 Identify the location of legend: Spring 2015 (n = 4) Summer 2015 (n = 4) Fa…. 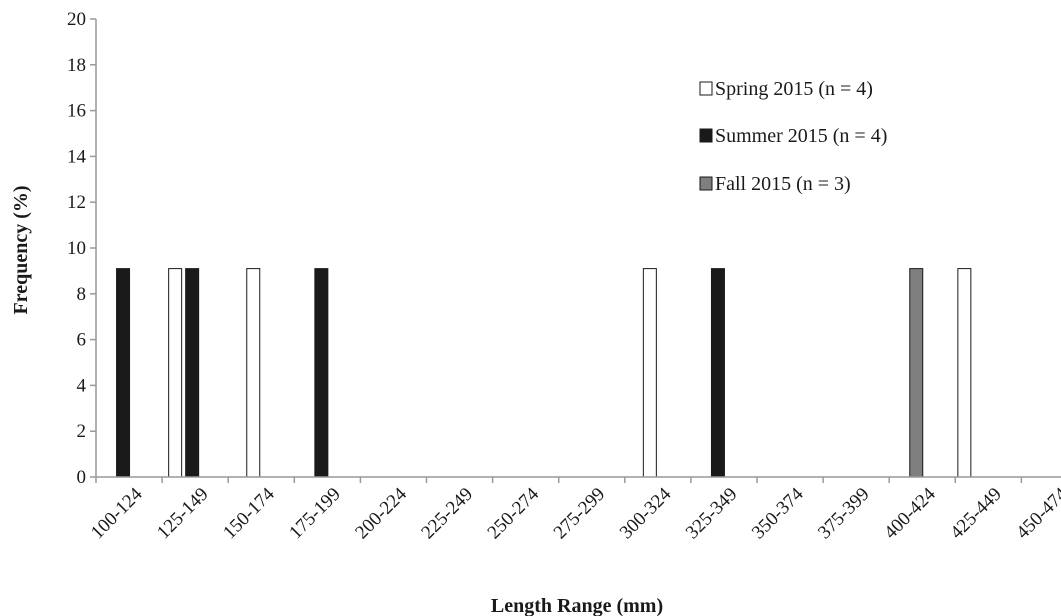
(793, 136).